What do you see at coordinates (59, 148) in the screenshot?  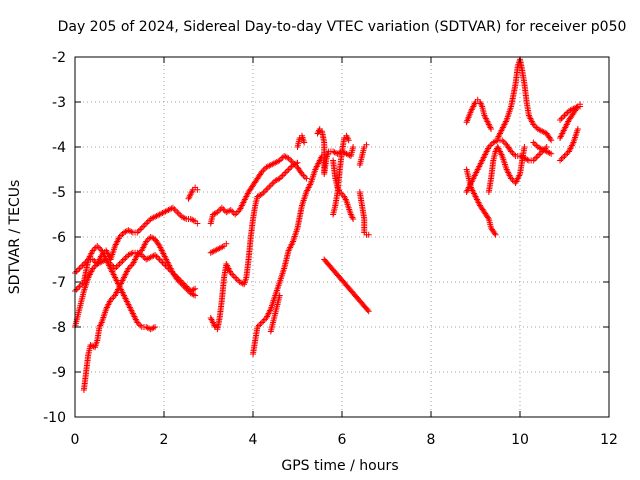 I see `y-tick-label: -4` at bounding box center [59, 148].